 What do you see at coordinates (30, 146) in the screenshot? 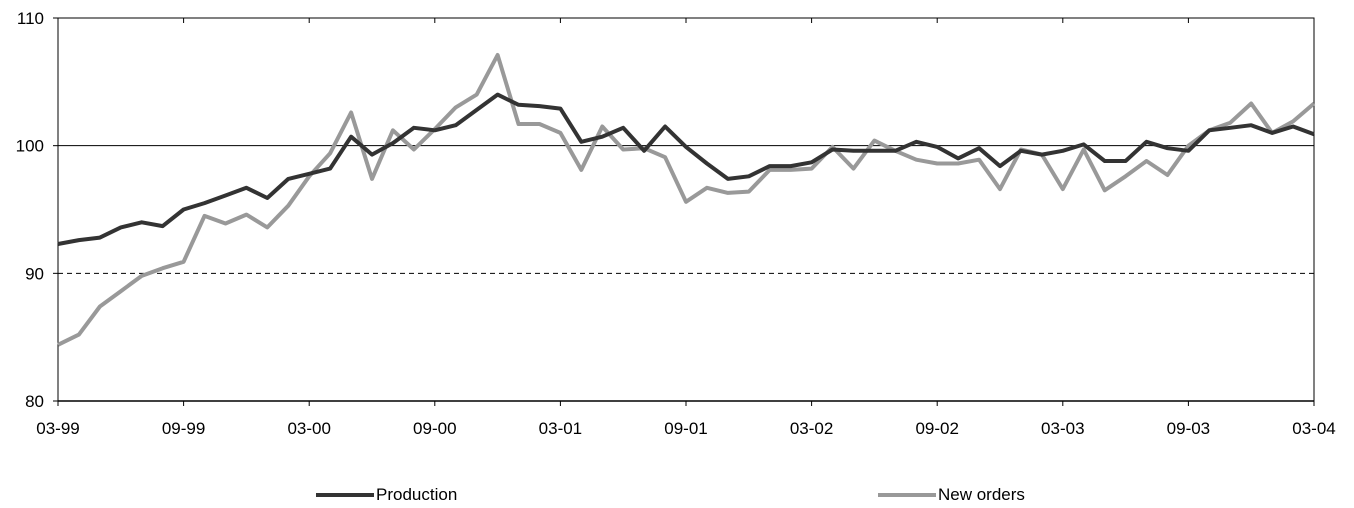
I see `y-tick-label: 100` at bounding box center [30, 146].